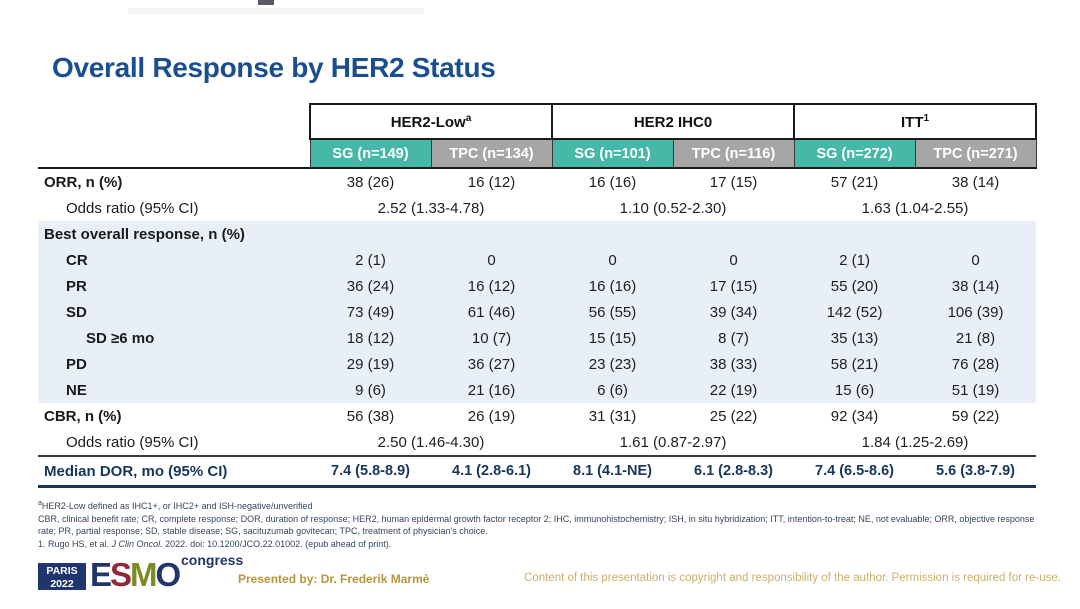 This screenshot has height=609, width=1080. I want to click on row-label: Best overall response, n (%), so click(174, 234).